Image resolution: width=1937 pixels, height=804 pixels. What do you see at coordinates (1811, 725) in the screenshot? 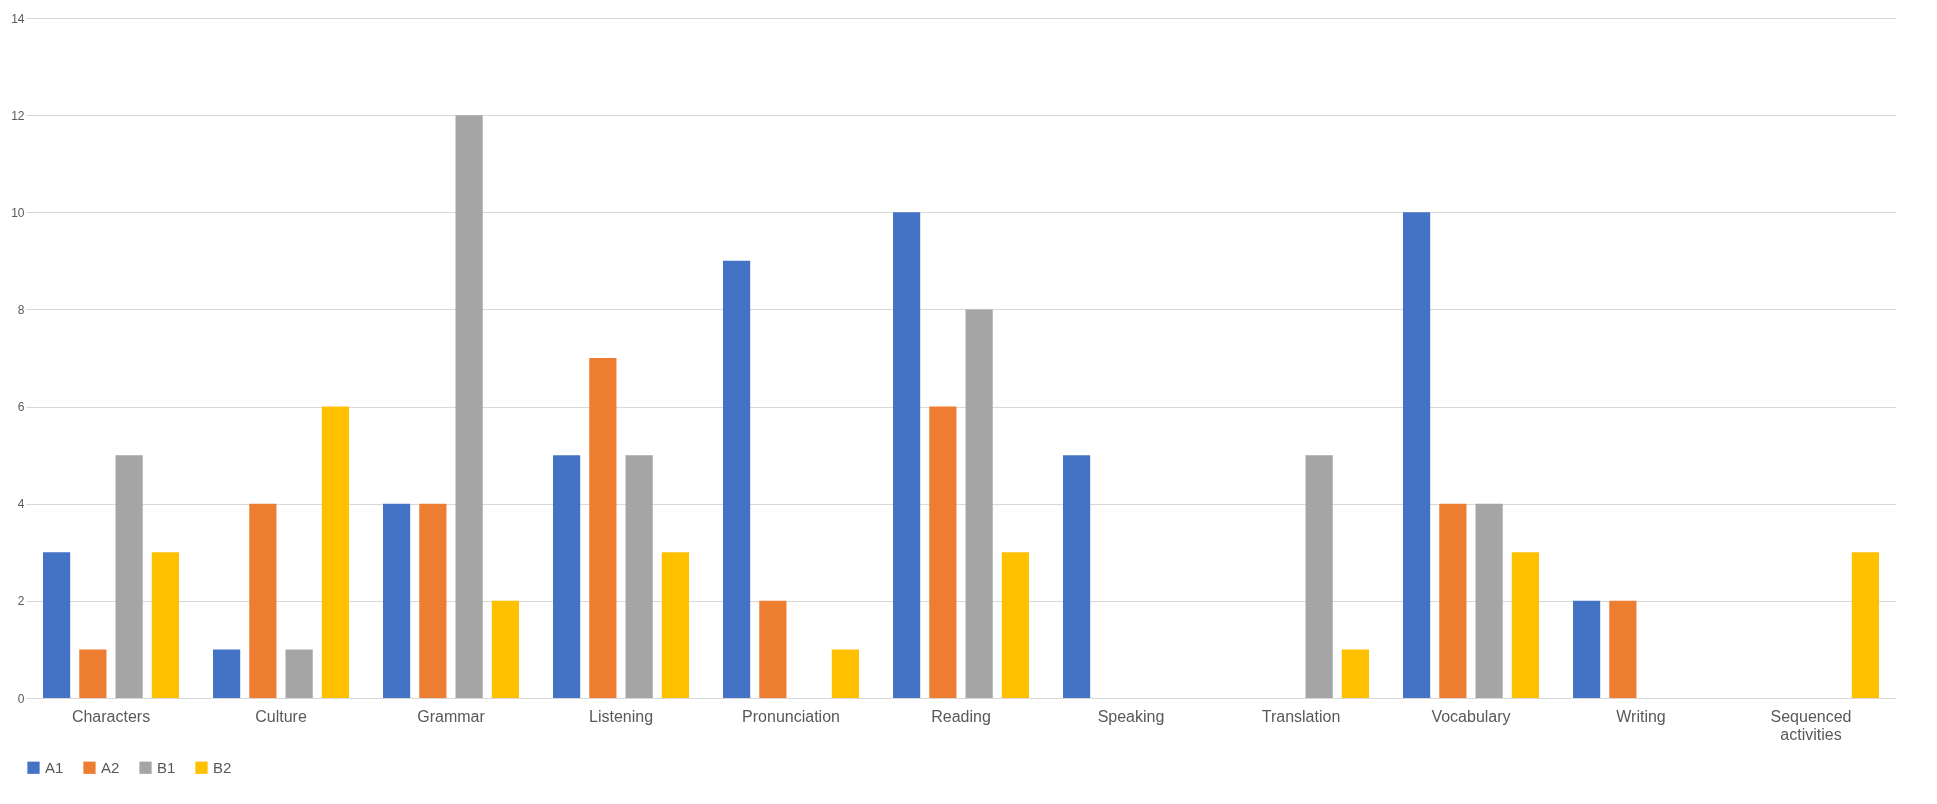
I see `x-tick-label: Sequenced activities` at bounding box center [1811, 725].